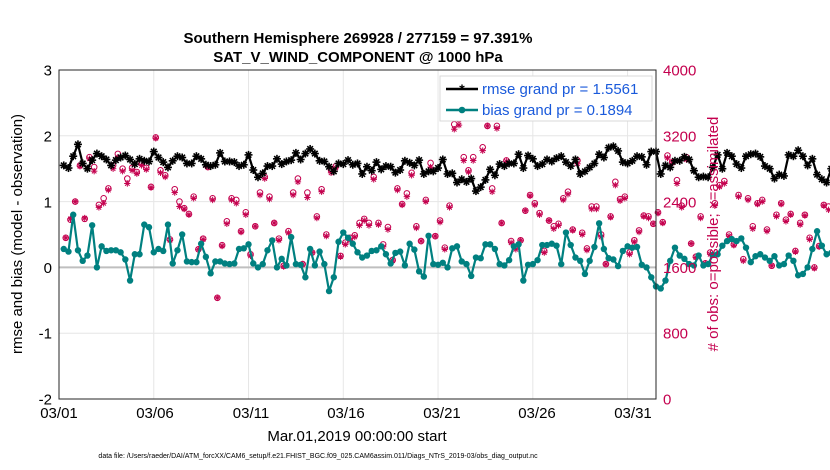 The height and width of the screenshot is (470, 830). What do you see at coordinates (633, 413) in the screenshot?
I see `x-tick-label: 03/31` at bounding box center [633, 413].